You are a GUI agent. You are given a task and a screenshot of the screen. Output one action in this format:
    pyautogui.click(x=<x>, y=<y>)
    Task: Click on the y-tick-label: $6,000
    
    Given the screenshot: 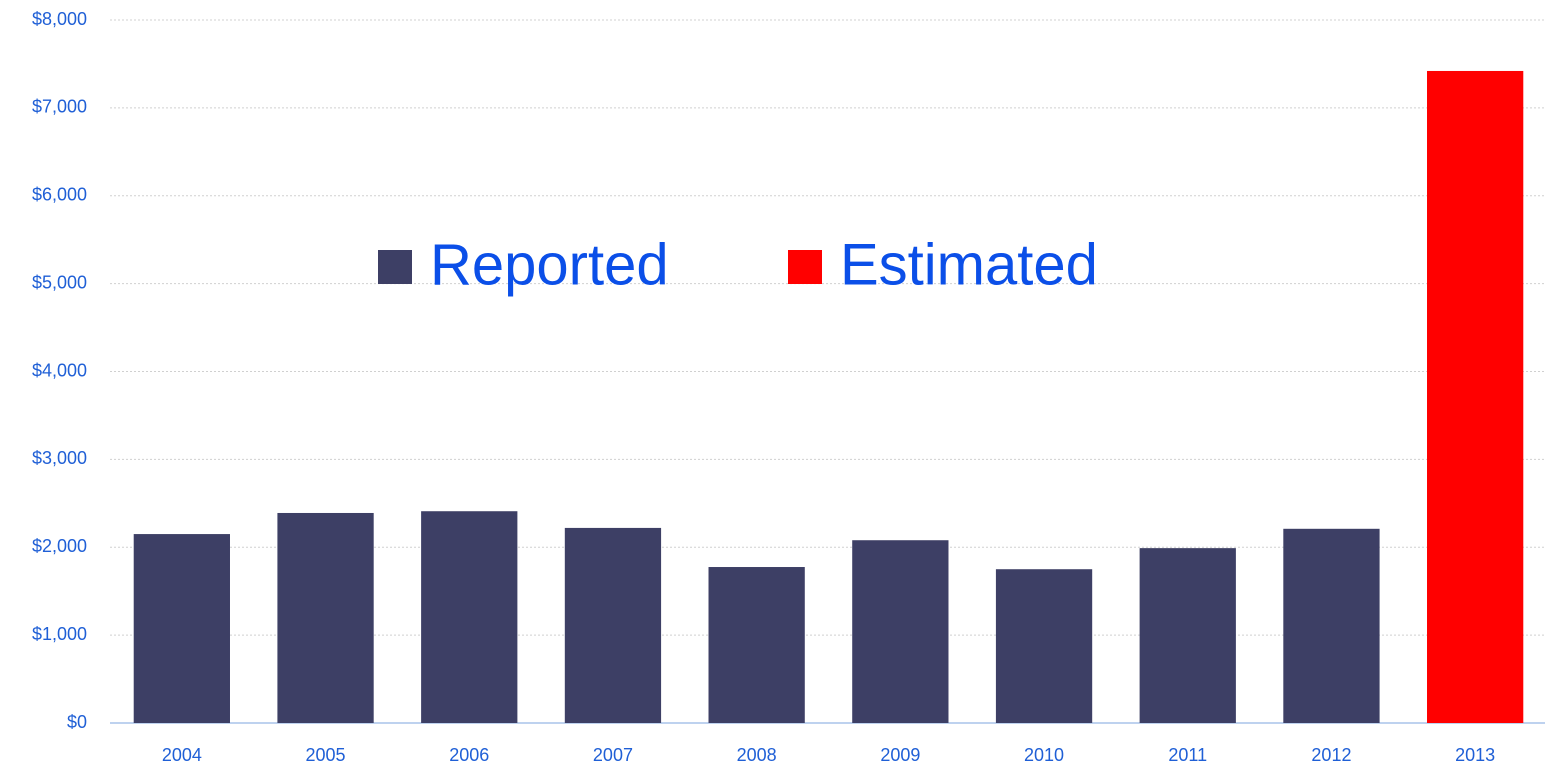 What is the action you would take?
    pyautogui.click(x=59, y=195)
    